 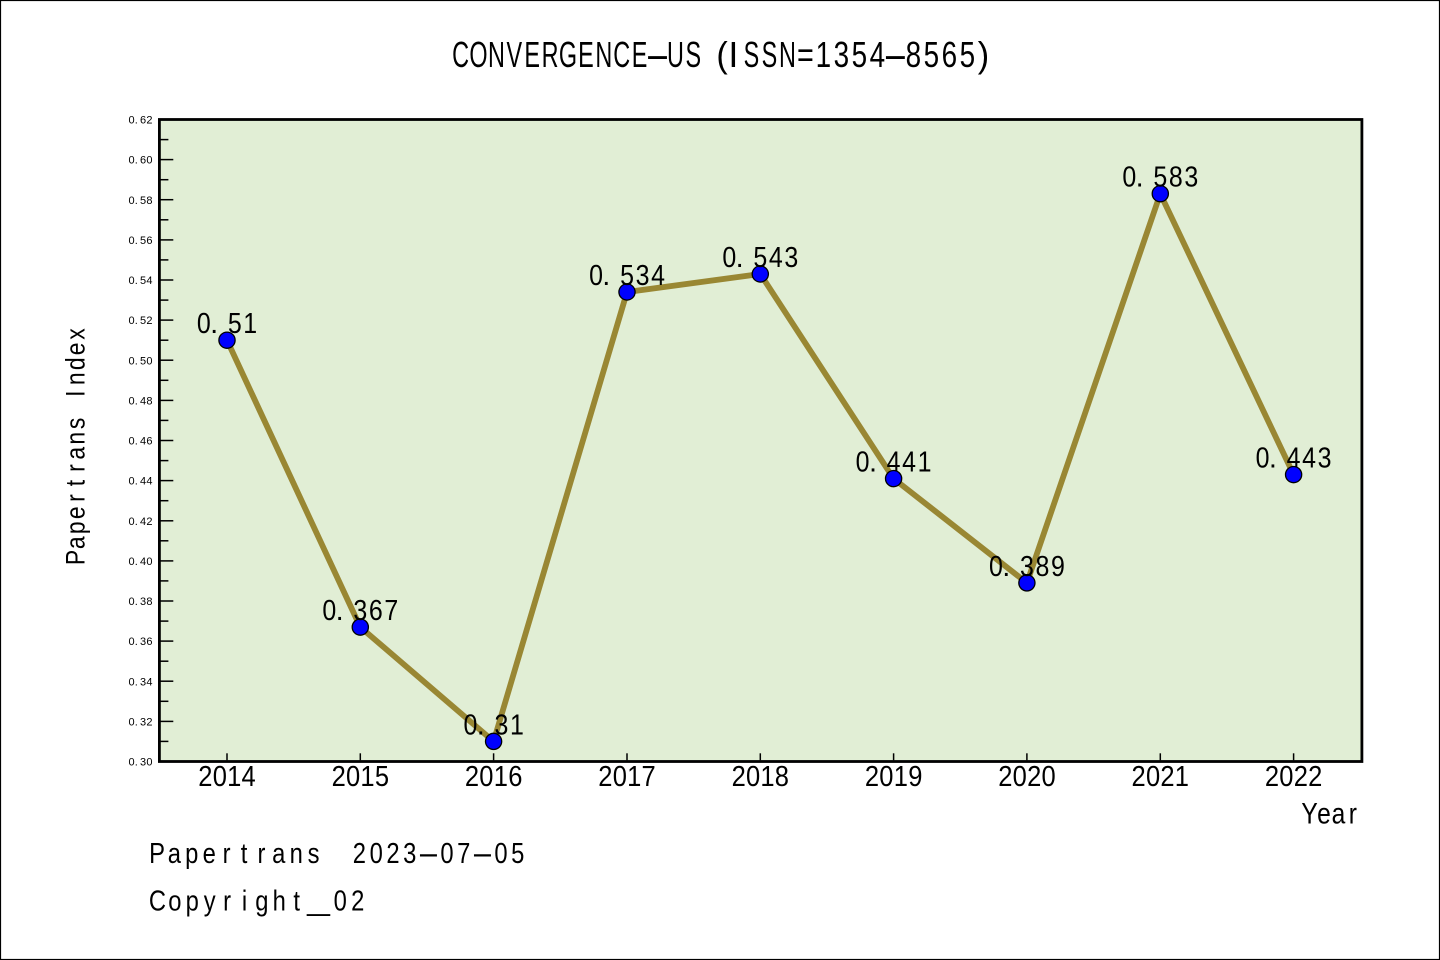 What do you see at coordinates (76, 483) in the screenshot?
I see `svg-text: t` at bounding box center [76, 483].